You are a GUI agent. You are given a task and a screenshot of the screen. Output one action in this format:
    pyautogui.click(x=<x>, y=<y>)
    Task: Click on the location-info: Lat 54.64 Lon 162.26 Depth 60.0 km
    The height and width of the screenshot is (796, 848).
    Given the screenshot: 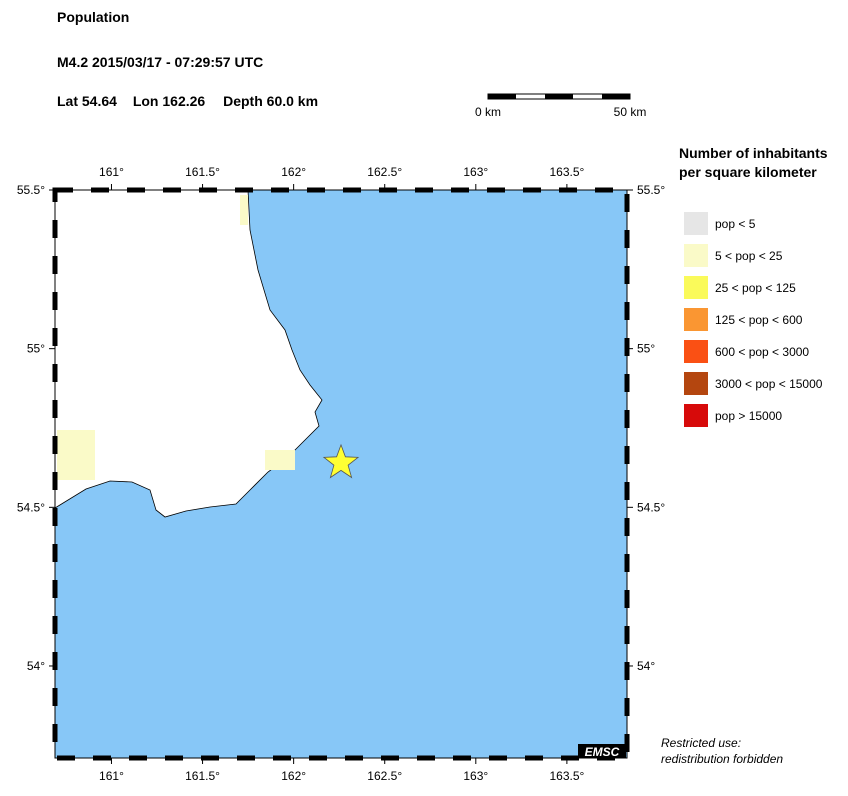 What is the action you would take?
    pyautogui.click(x=187, y=101)
    